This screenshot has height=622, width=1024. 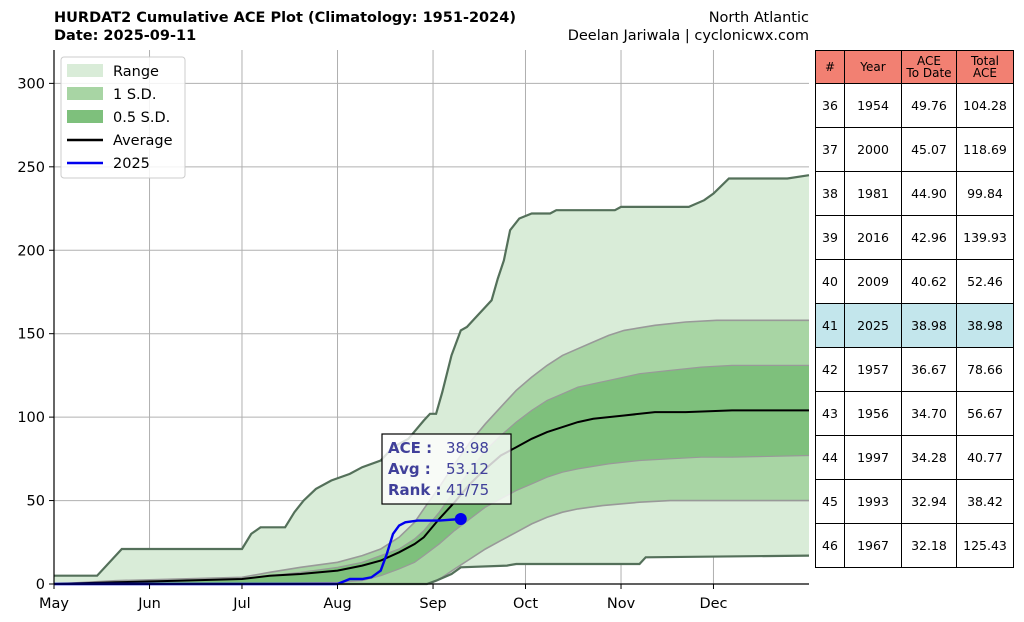 I want to click on x-tick-label: Aug, so click(x=337, y=604).